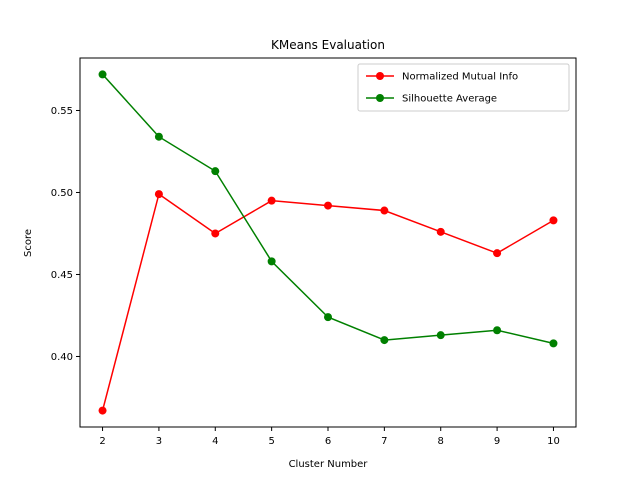 The image size is (640, 480). I want to click on y-tick-label: 0.50, so click(62, 193).